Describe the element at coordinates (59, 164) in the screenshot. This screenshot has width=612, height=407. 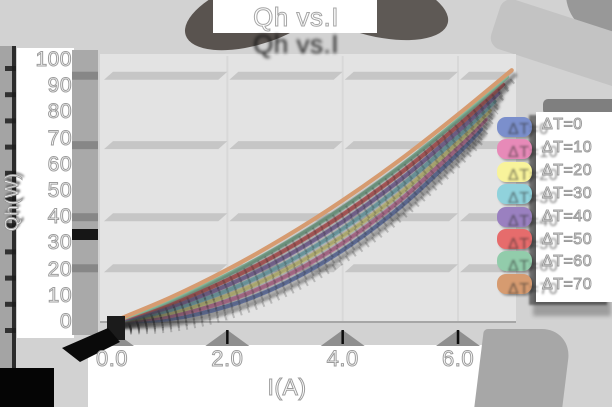
I see `y-tick-label: 60` at that location.